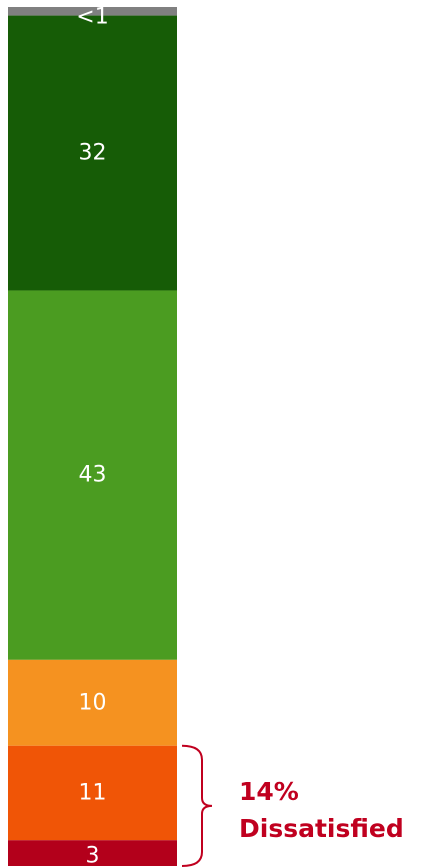  What do you see at coordinates (92, 17) in the screenshot?
I see `segment-value-label-0: <1` at bounding box center [92, 17].